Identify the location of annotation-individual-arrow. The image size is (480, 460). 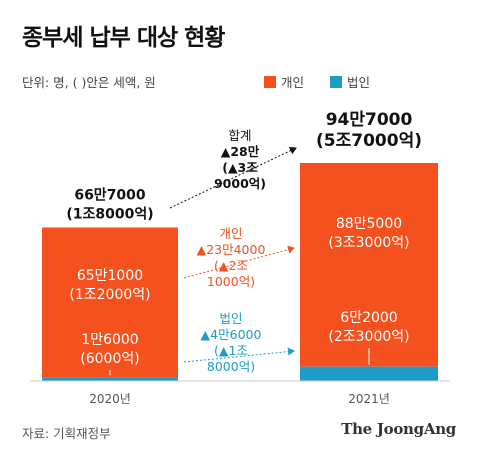
(239, 262).